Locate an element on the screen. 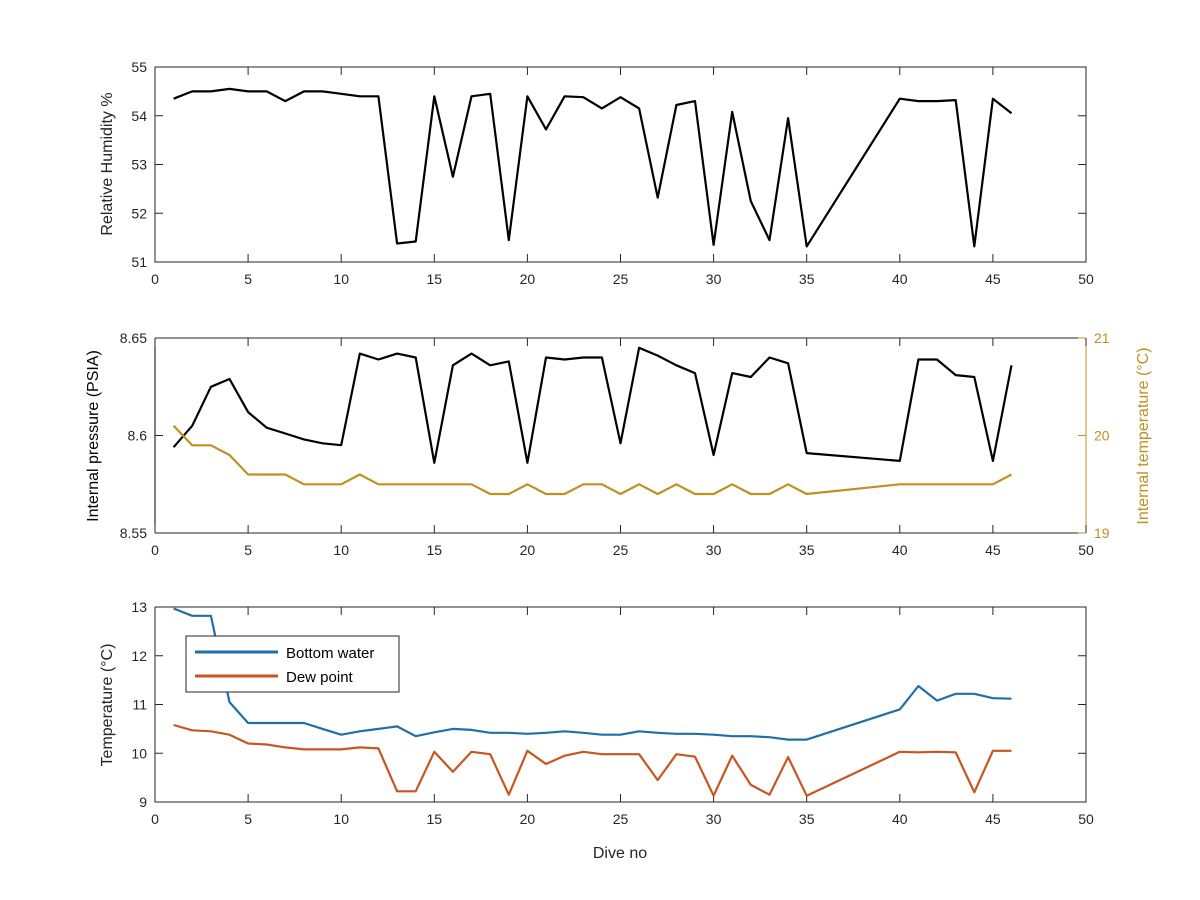 This screenshot has height=900, width=1200. humidity-x-tick-label: 0 is located at coordinates (155, 279).